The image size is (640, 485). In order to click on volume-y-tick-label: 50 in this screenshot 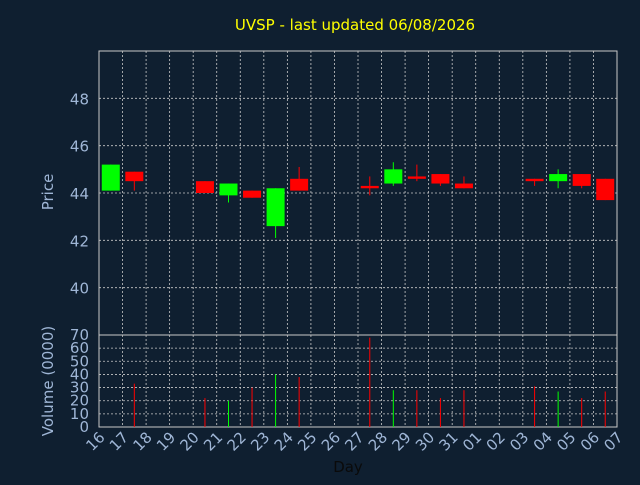, I will do `click(79, 361)`.